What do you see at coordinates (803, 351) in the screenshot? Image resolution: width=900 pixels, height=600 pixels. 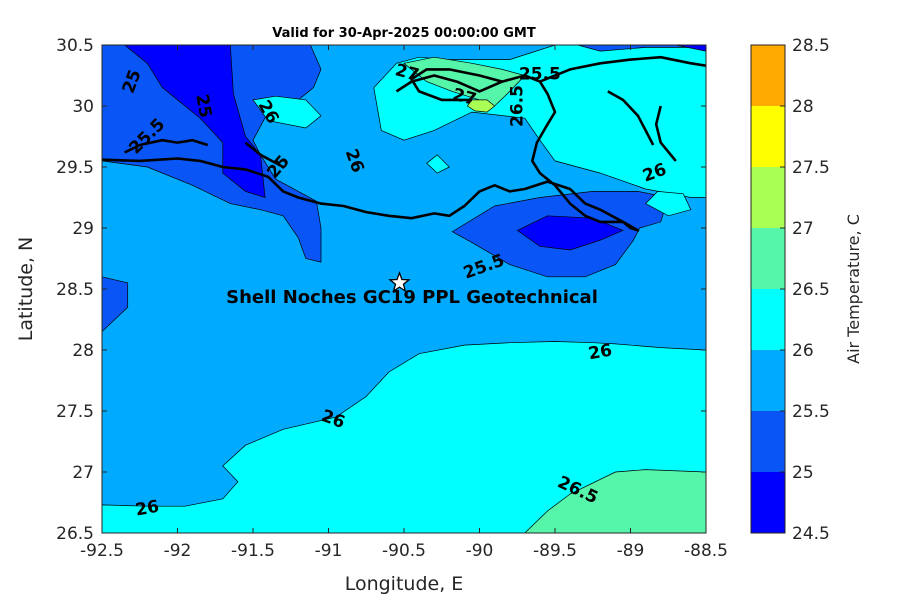 I see `colorbar-tick-label: 26` at bounding box center [803, 351].